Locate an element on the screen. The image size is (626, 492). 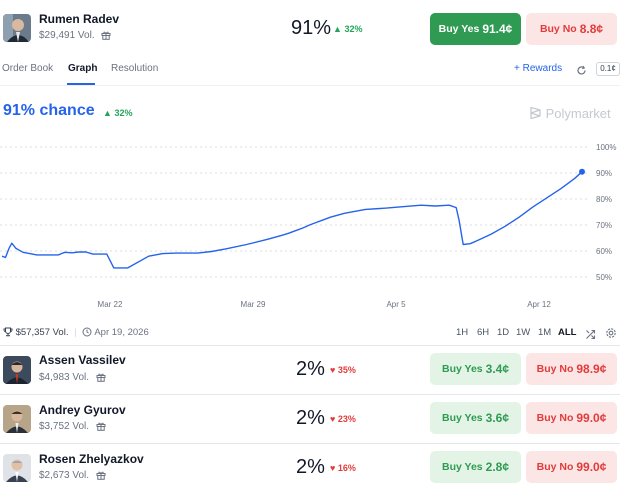
buy-yes-button: Buy Yes 91.4¢ is located at coordinates (475, 29).